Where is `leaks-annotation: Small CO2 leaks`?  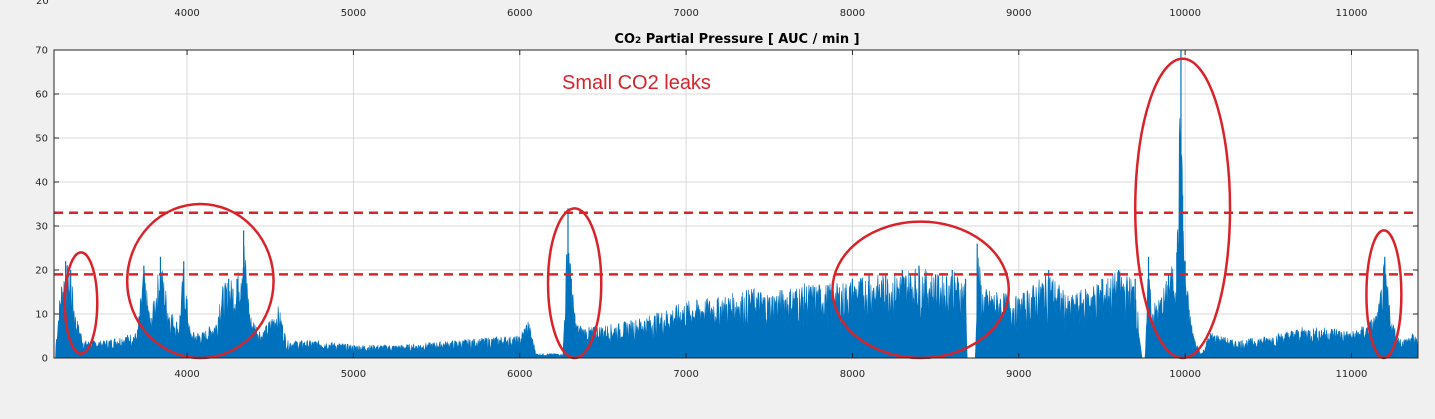
leaks-annotation: Small CO2 leaks is located at coordinates (636, 83).